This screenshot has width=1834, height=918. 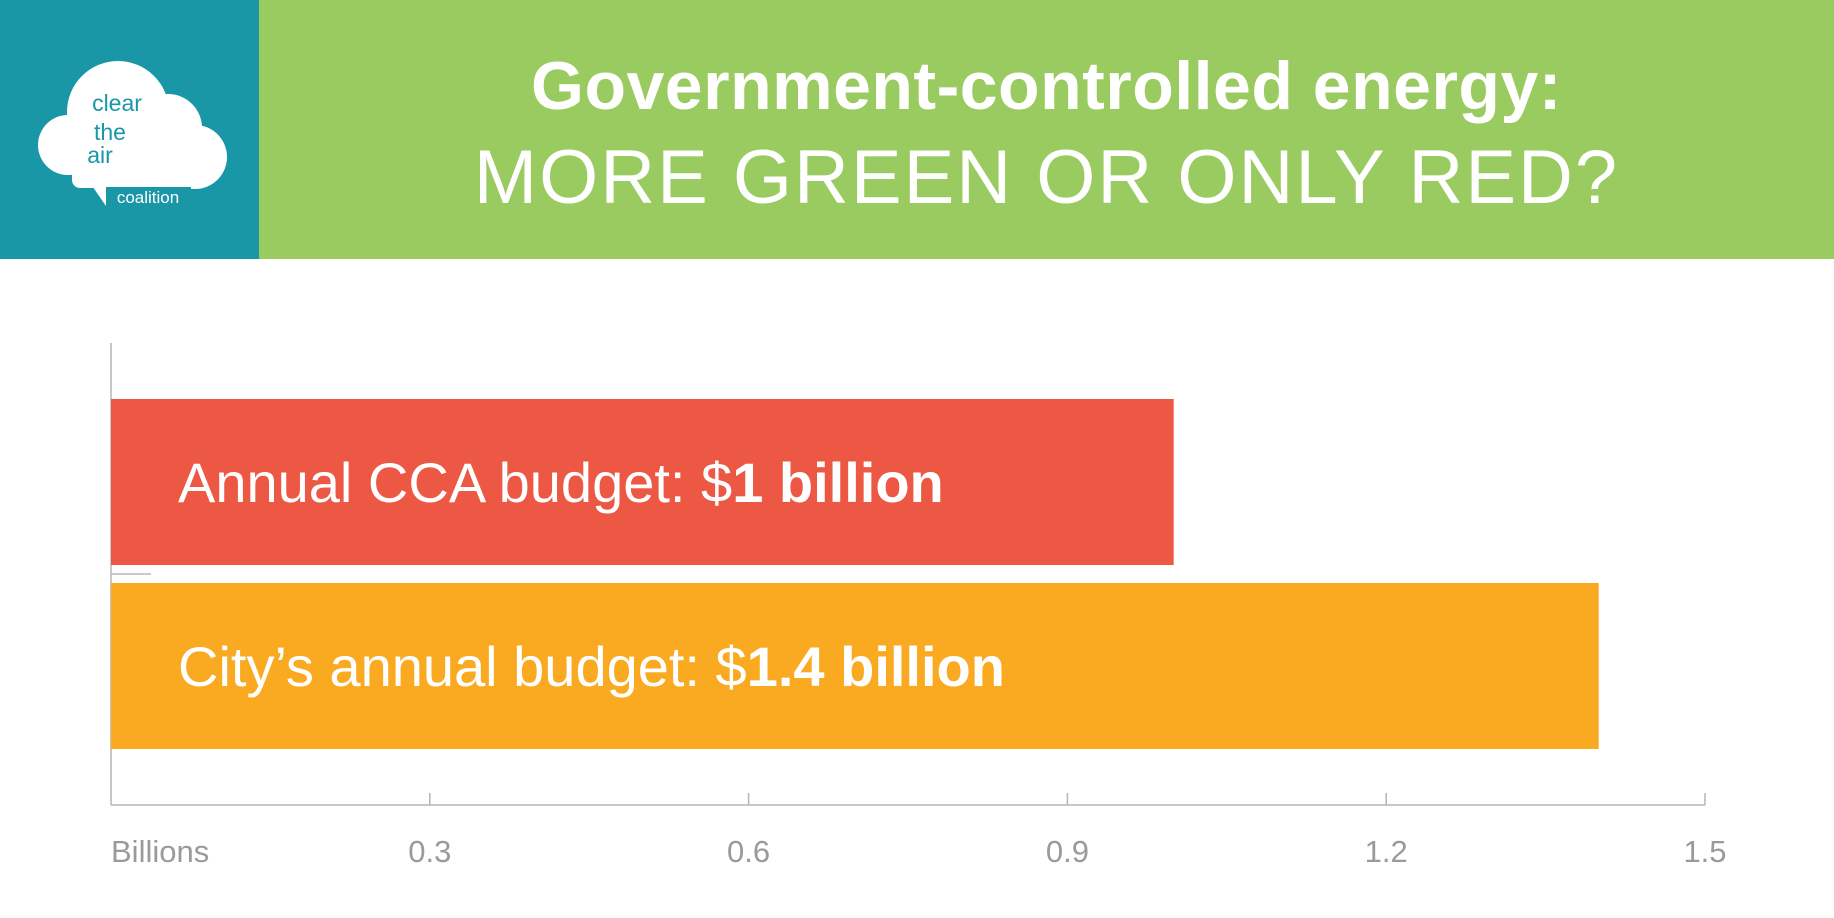 What do you see at coordinates (148, 197) in the screenshot?
I see `logo-word-coalition: coalition` at bounding box center [148, 197].